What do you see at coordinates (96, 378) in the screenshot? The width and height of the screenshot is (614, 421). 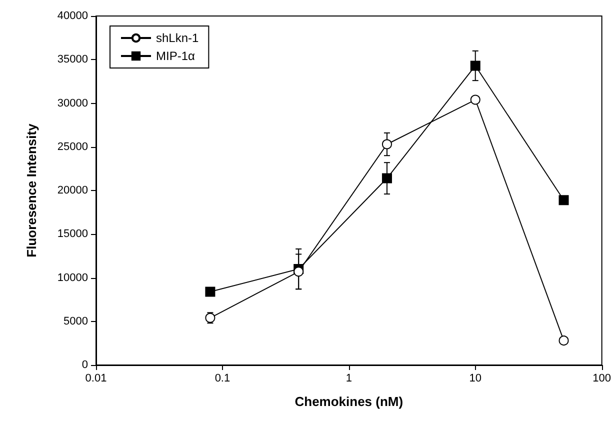 I see `x-tick-label: 0.01` at bounding box center [96, 378].